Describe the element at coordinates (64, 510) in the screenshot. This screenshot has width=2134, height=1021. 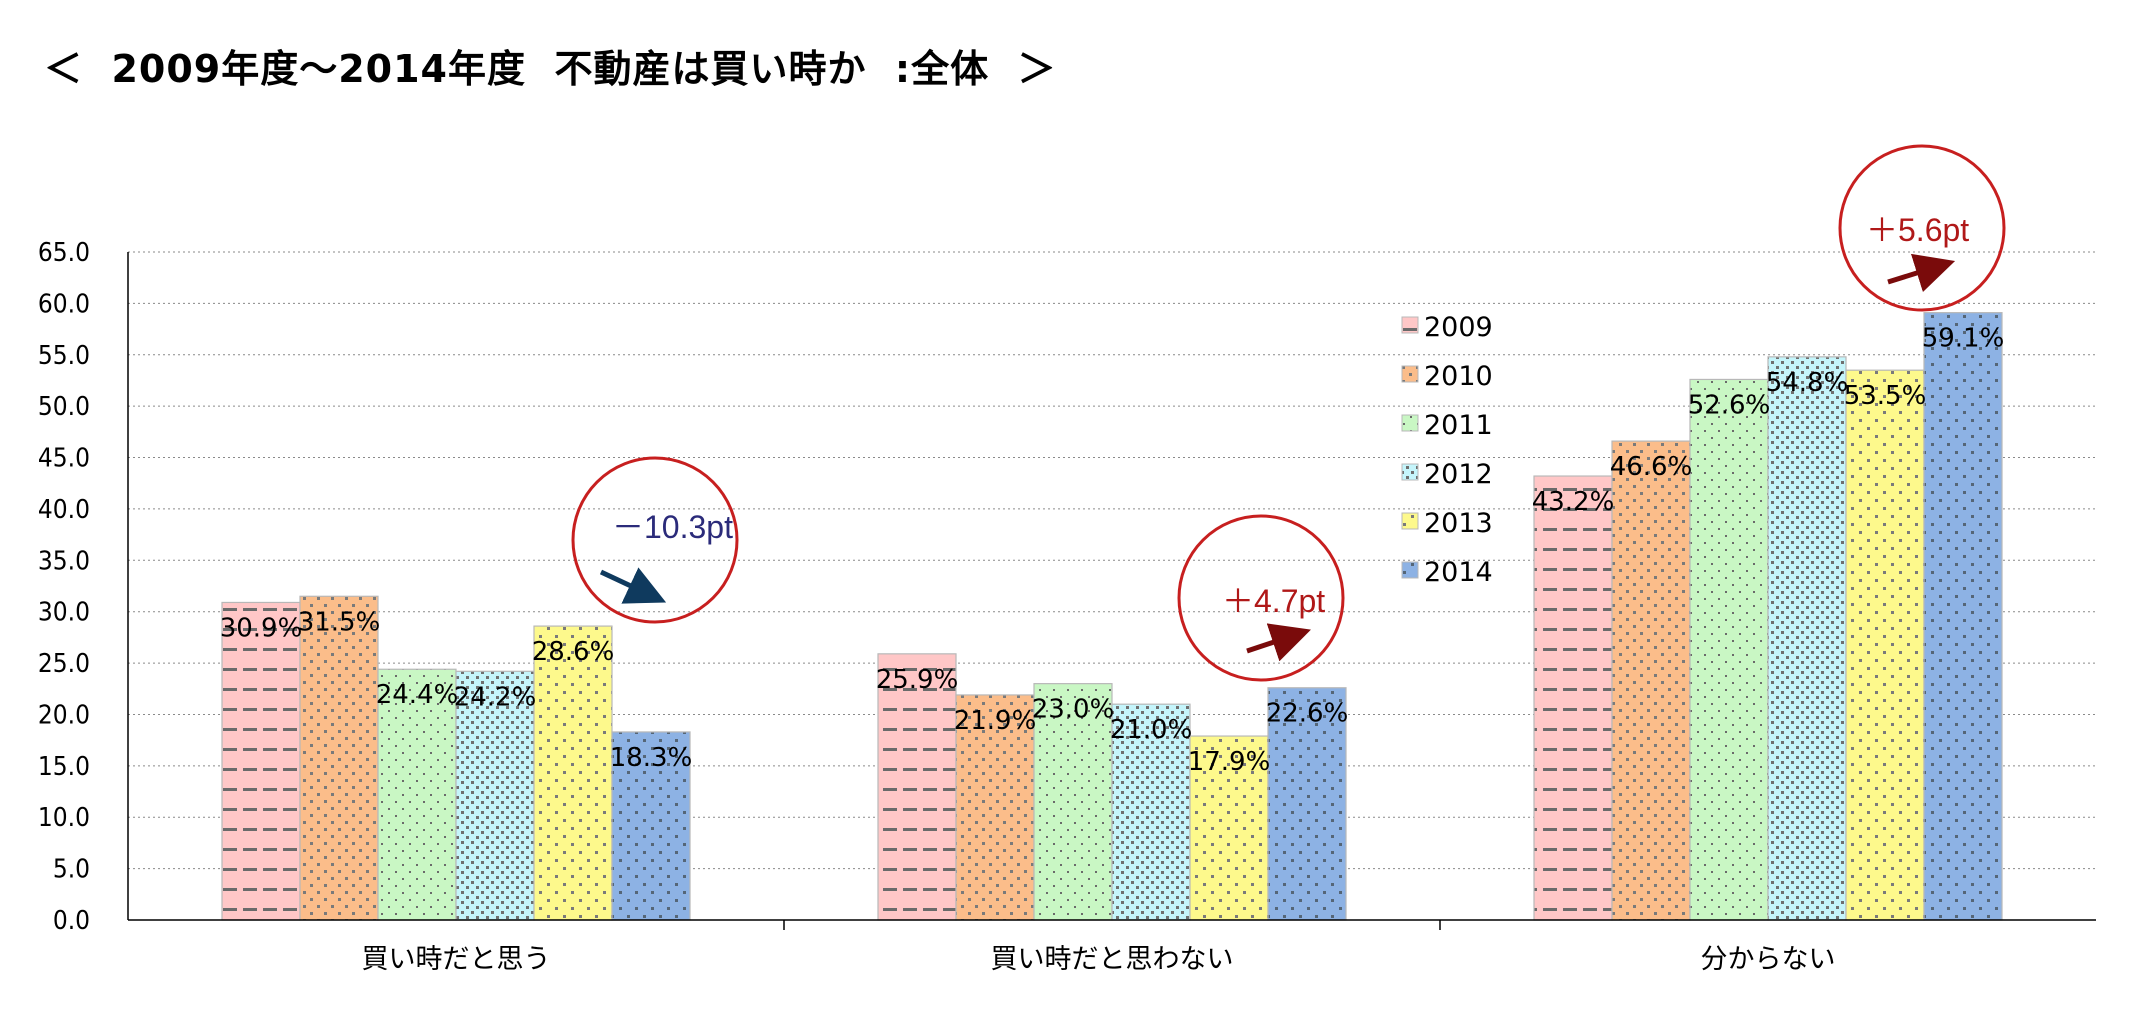
I see `y-tick-label: 40.0` at that location.